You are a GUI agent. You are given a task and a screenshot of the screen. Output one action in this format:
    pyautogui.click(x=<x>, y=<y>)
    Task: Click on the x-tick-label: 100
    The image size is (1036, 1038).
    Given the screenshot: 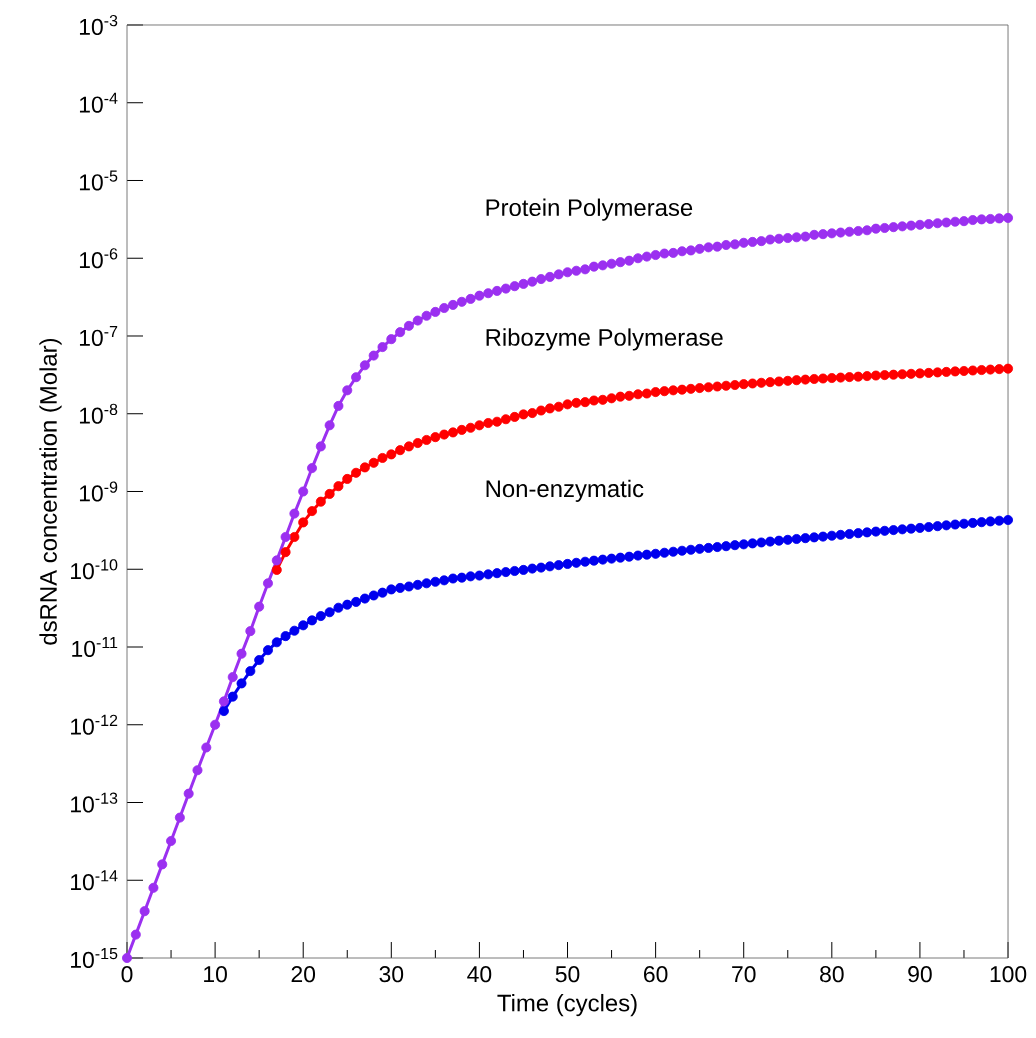 What is the action you would take?
    pyautogui.click(x=1008, y=974)
    